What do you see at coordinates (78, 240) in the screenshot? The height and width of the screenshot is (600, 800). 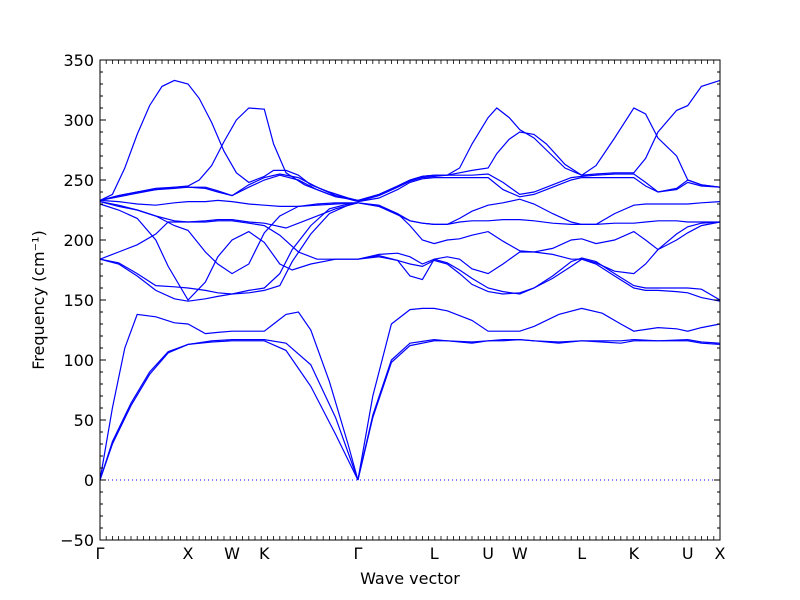 I see `y-tick-label: 200` at bounding box center [78, 240].